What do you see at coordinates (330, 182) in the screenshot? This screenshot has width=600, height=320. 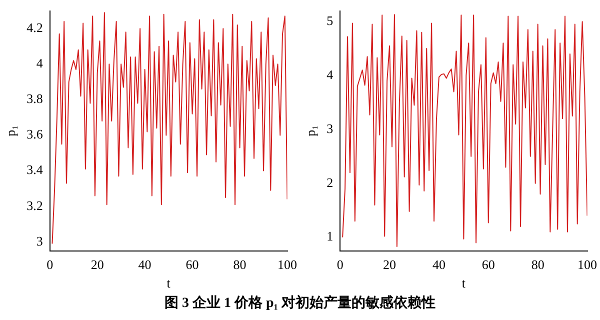 I see `y-tick-label: 2` at bounding box center [330, 182].